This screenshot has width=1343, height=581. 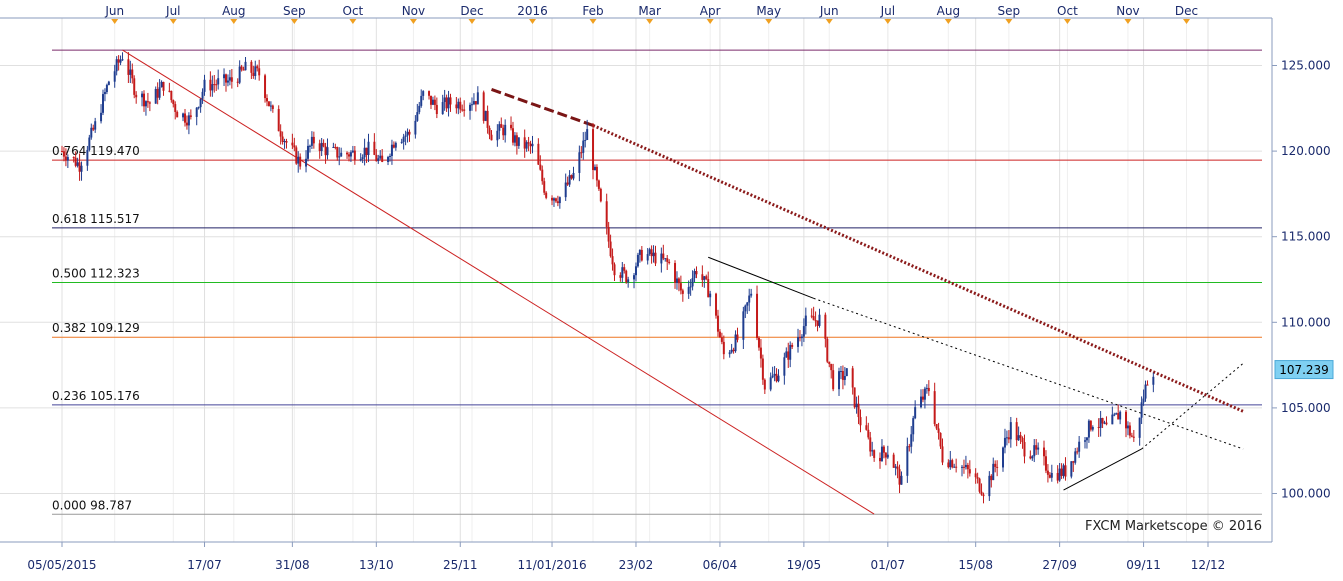 What do you see at coordinates (649, 11) in the screenshot?
I see `month-label: Mar` at bounding box center [649, 11].